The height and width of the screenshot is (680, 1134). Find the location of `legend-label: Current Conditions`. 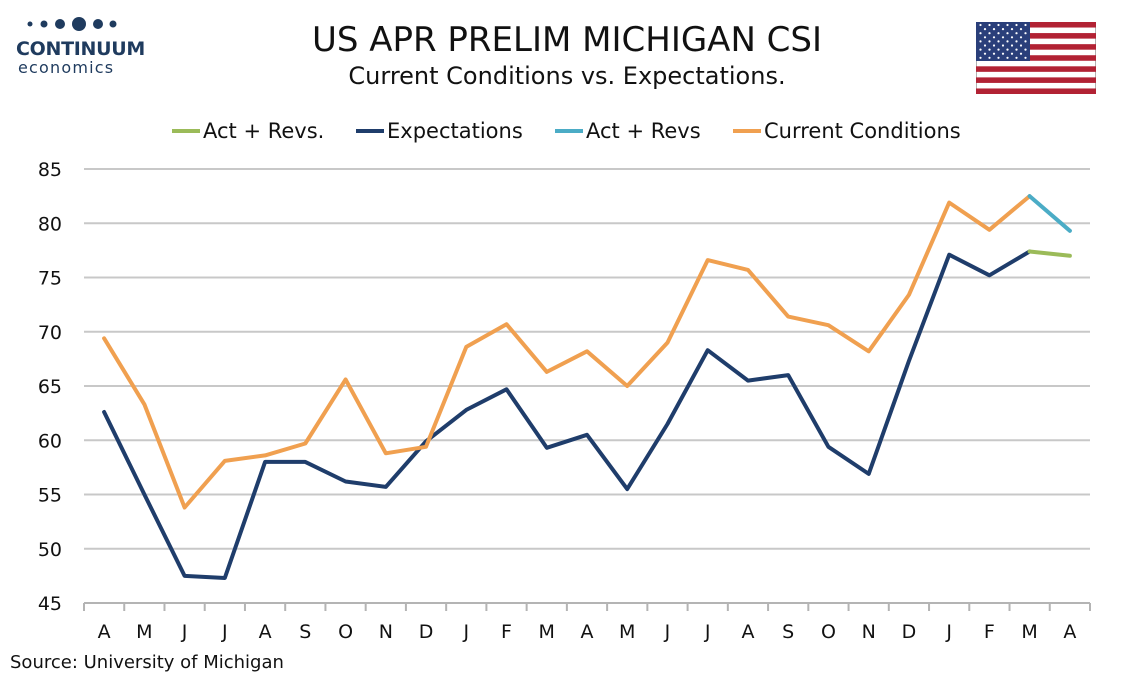

legend-label: Current Conditions is located at coordinates (862, 131).